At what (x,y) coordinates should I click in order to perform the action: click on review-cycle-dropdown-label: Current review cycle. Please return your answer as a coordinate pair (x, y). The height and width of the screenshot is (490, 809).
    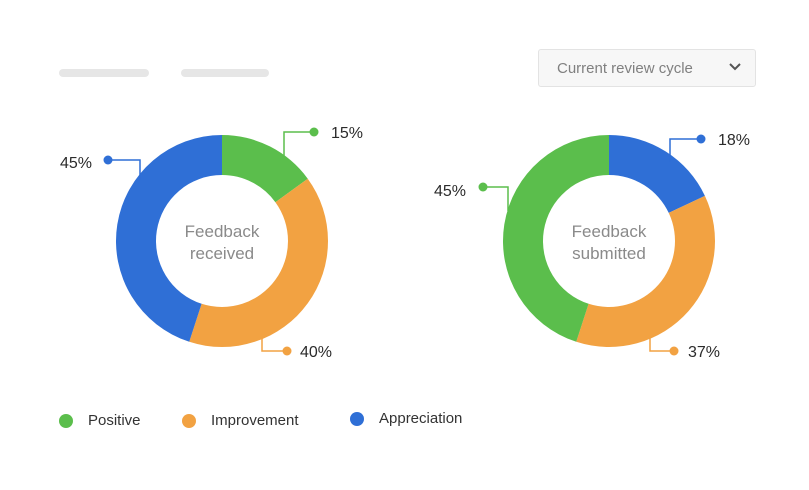
    Looking at the image, I should click on (625, 68).